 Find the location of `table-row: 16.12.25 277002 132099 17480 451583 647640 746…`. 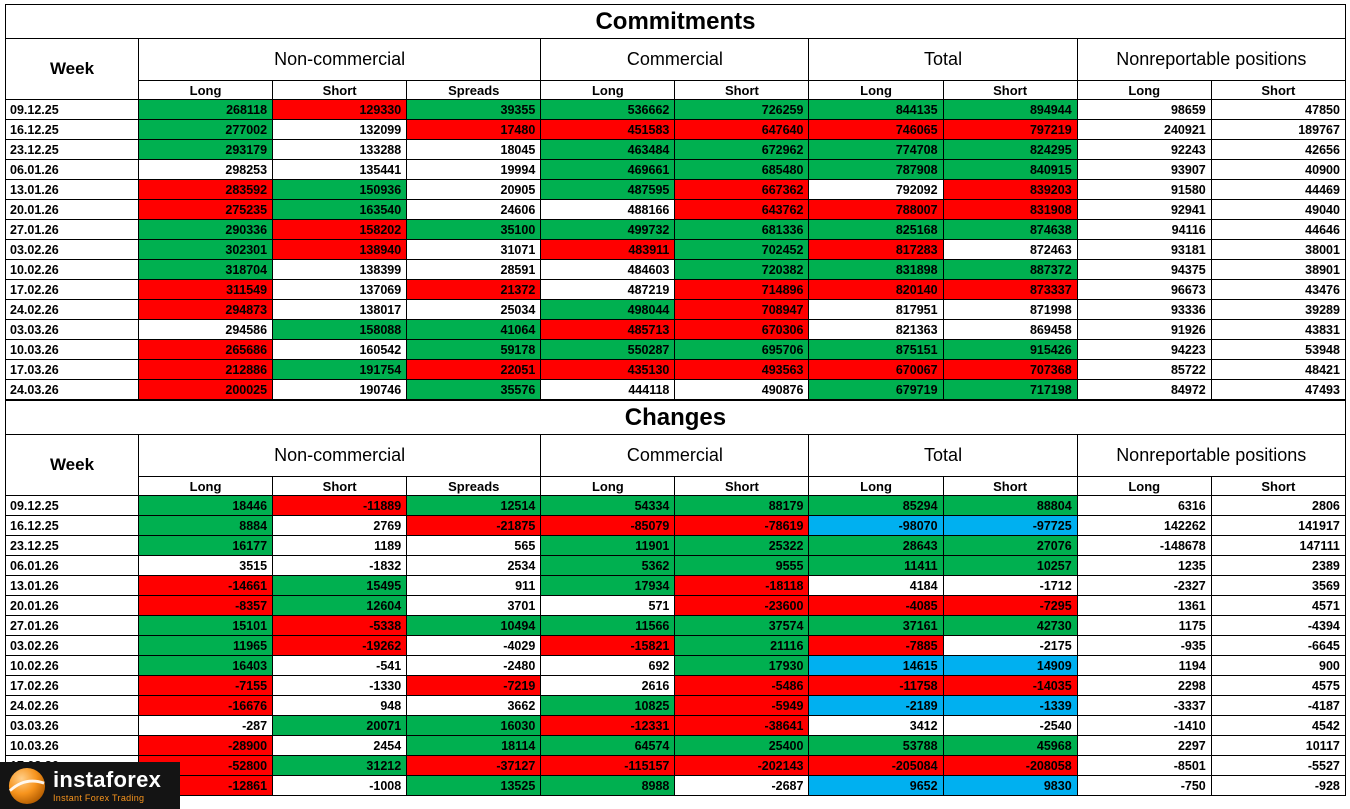

table-row: 16.12.25 277002 132099 17480 451583 647640 746… is located at coordinates (675, 129).